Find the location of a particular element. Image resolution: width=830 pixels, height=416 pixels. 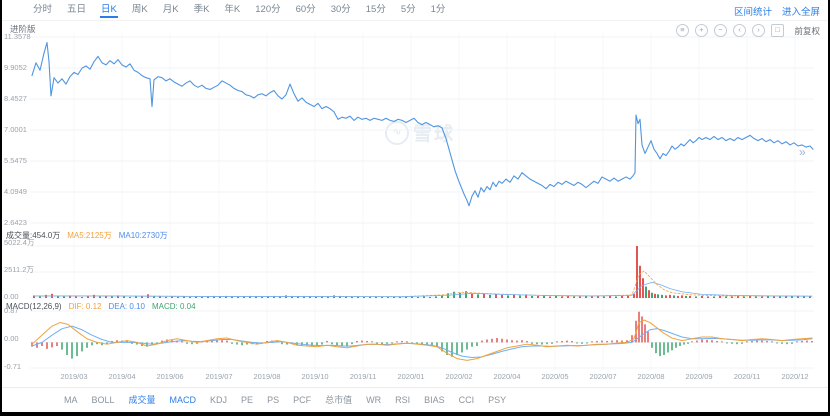

zoom-out-icon: − is located at coordinates (720, 30).